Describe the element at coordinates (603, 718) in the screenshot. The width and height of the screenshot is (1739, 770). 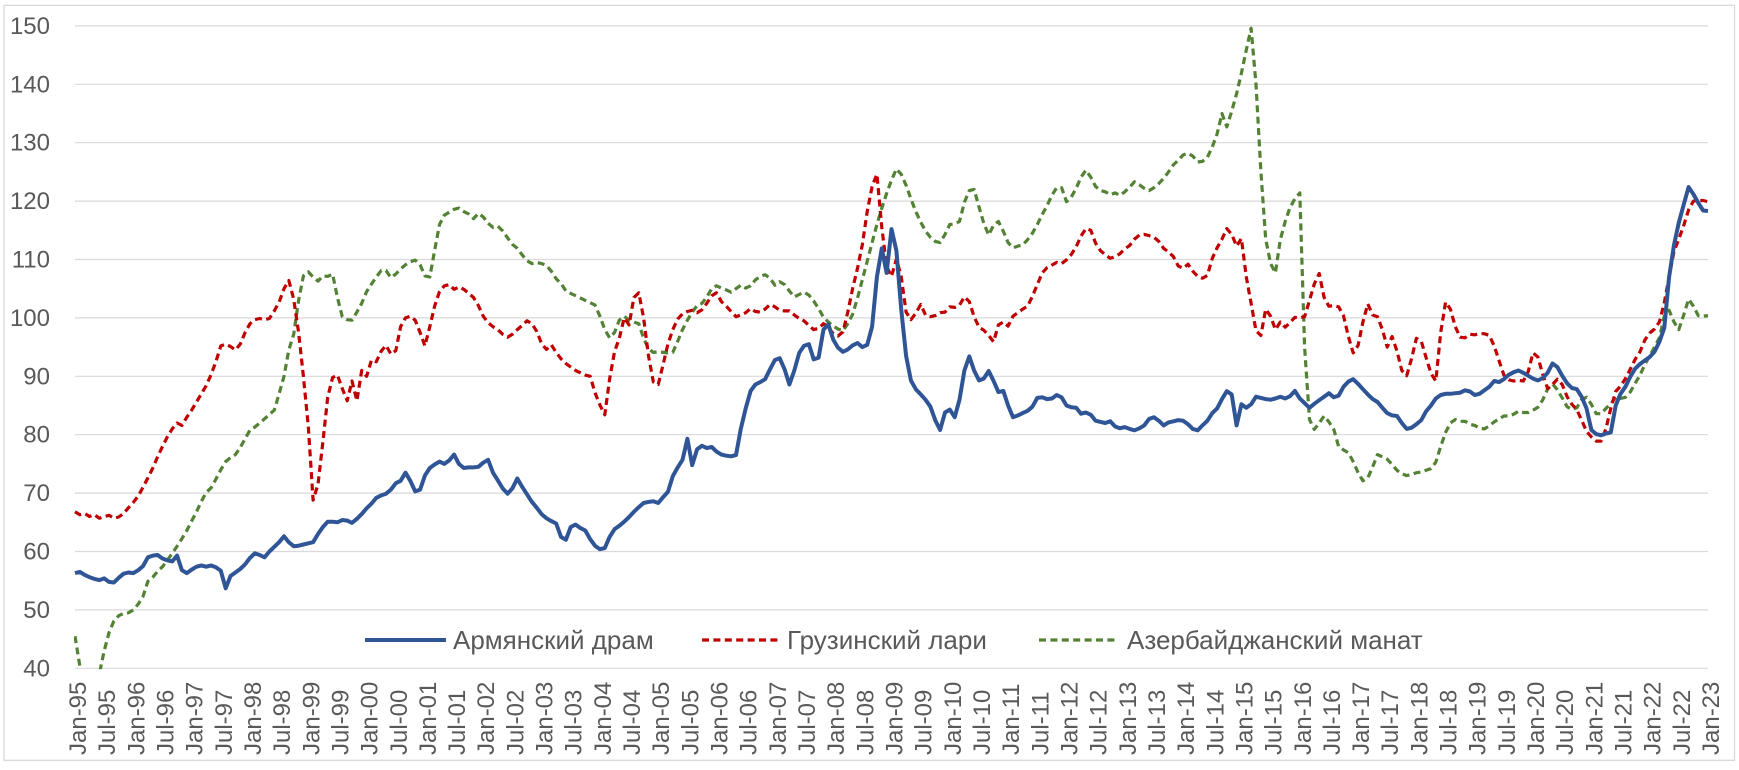
I see `svg-text: Jan-04` at that location.